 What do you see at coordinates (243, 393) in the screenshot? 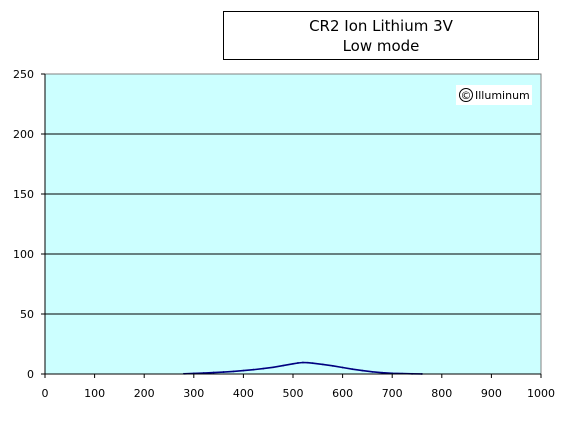
I see `x-tick-label-400: 400` at bounding box center [243, 393].